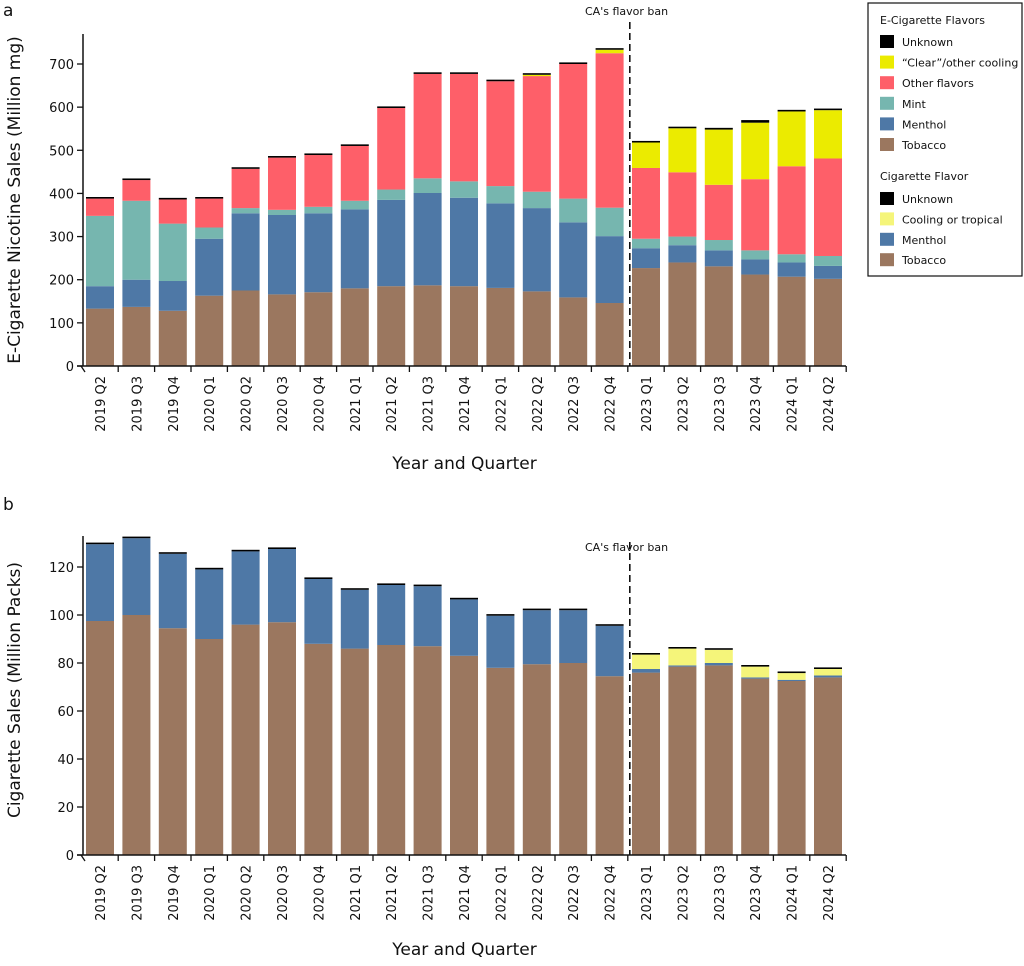 This screenshot has width=1024, height=966. I want to click on x-tick-label: 2019 Q4, so click(174, 893).